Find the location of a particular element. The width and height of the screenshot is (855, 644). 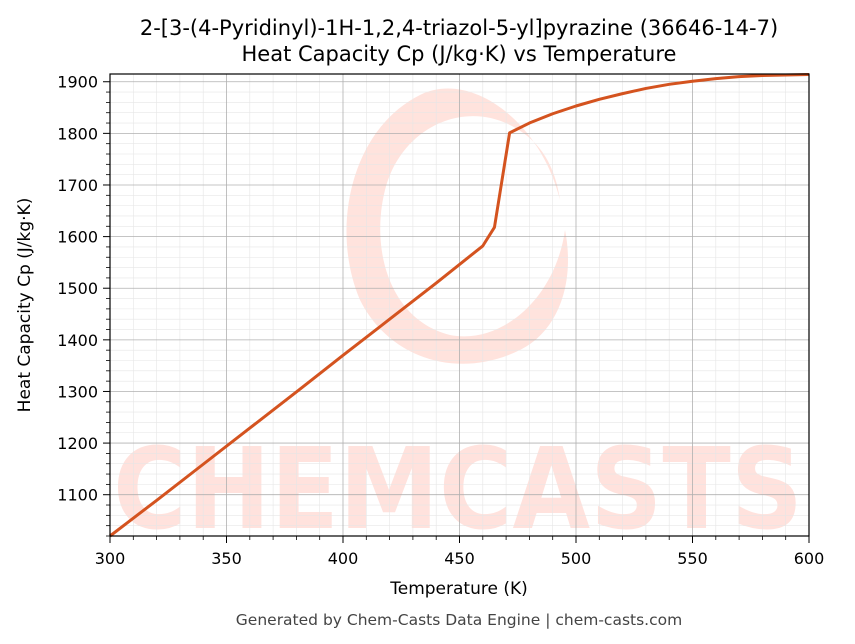

y-tick-label: 1900 is located at coordinates (77, 82).